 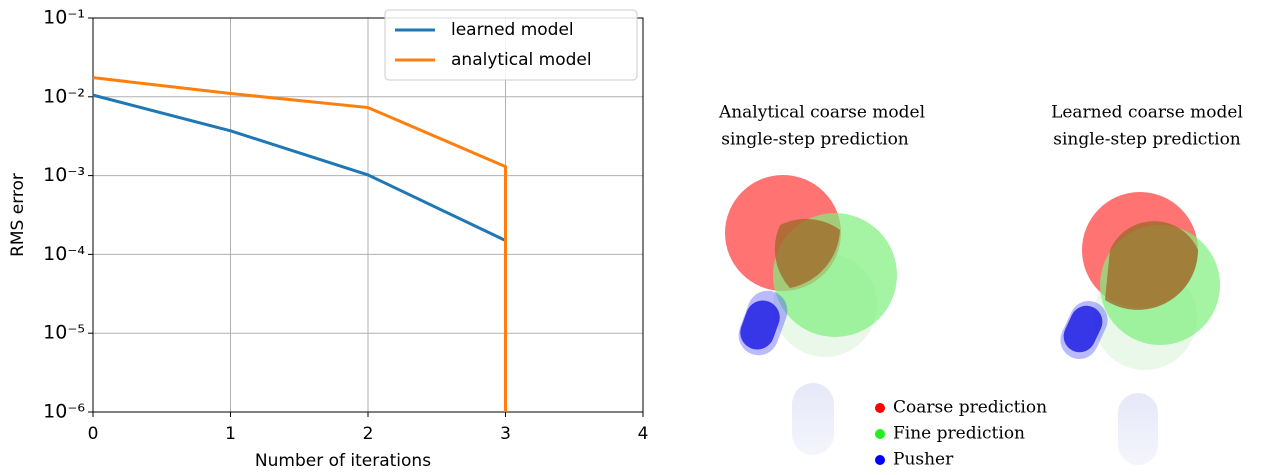 What do you see at coordinates (343, 461) in the screenshot?
I see `x-axis-label: Number of iterations` at bounding box center [343, 461].